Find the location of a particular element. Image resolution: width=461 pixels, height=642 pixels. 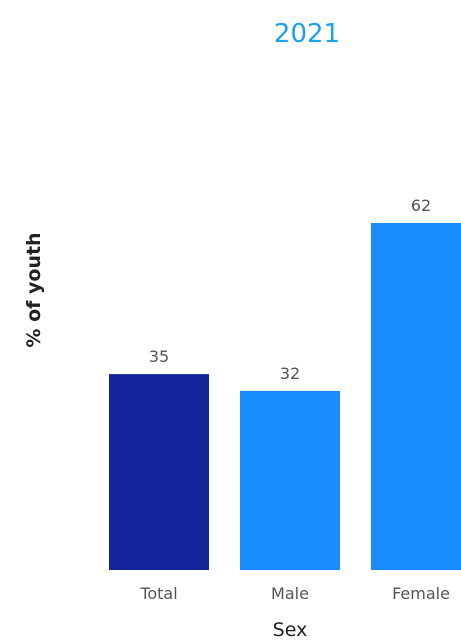

bar-total is located at coordinates (159, 472).